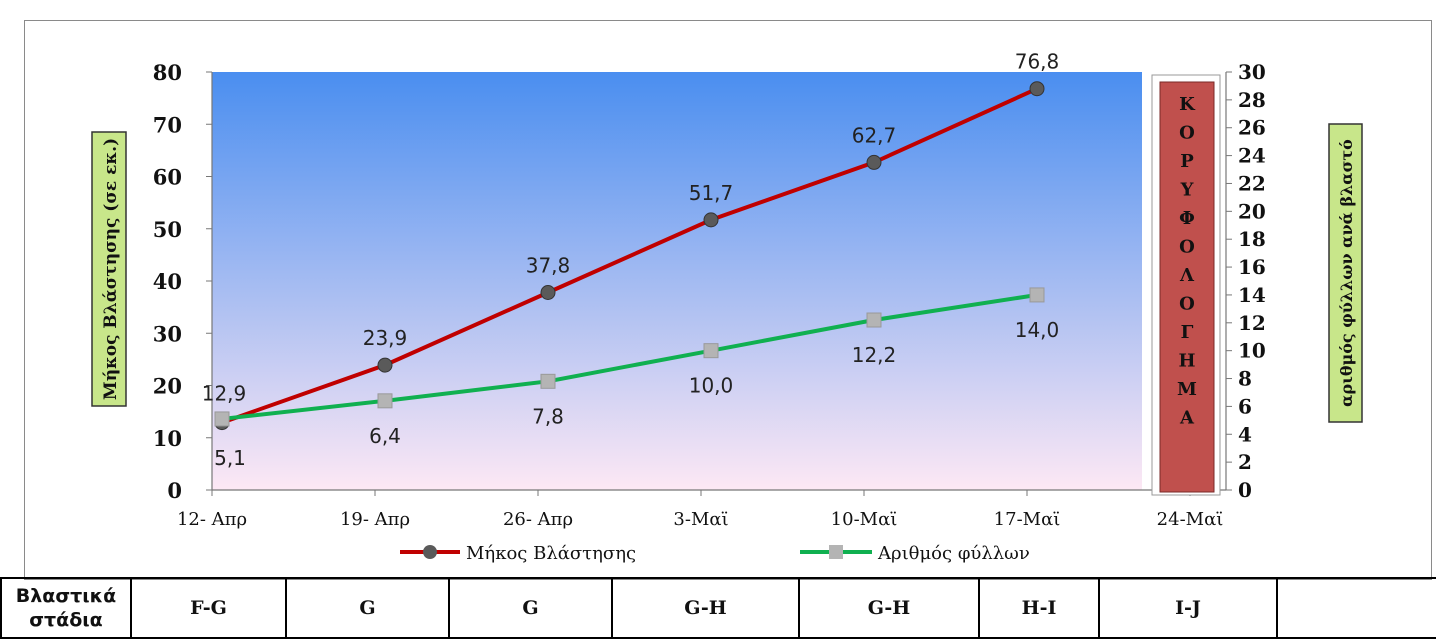 This screenshot has height=641, width=1436. I want to click on x-tick-label: 17-Μαϊ, so click(1027, 519).